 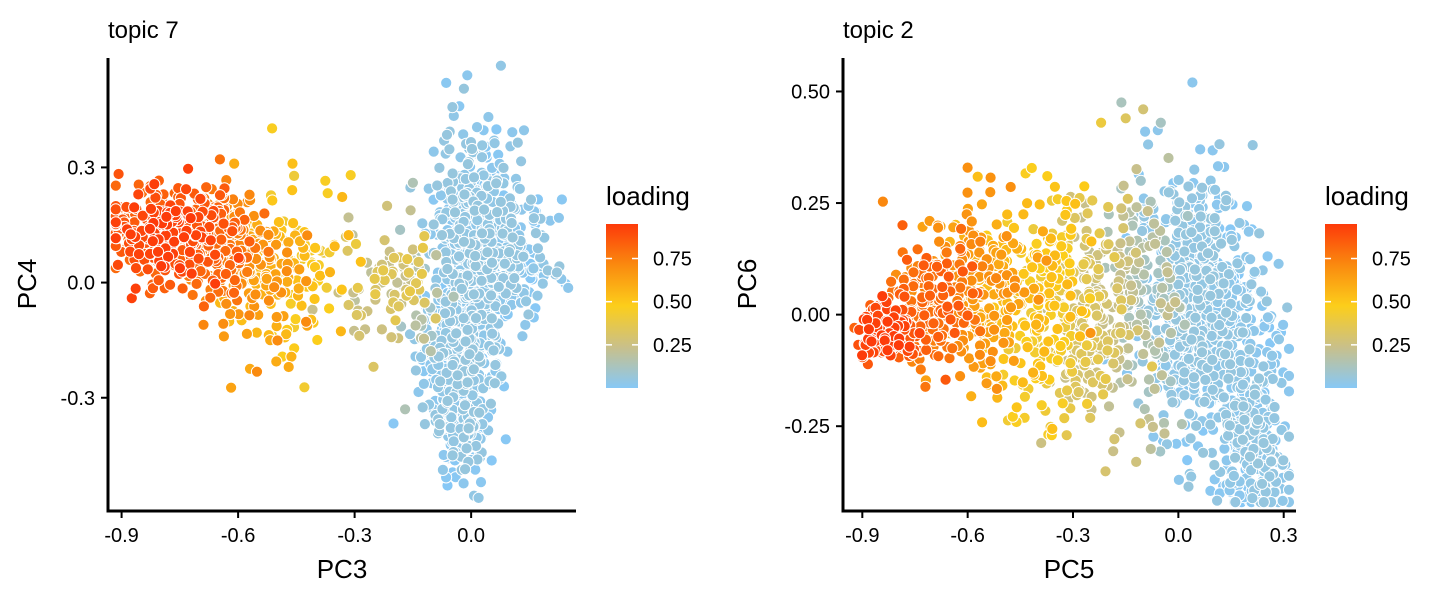 I want to click on chart-title: topic 7, so click(x=143, y=30).